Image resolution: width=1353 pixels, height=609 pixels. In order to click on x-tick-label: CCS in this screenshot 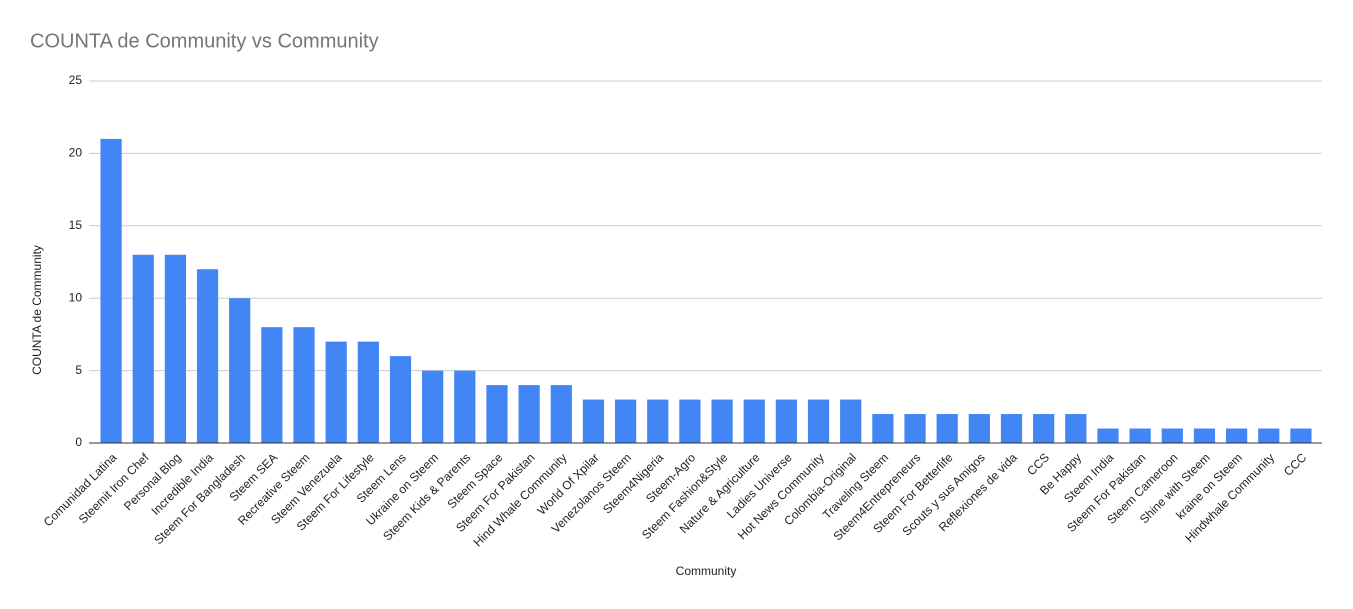, I will do `click(1038, 464)`.